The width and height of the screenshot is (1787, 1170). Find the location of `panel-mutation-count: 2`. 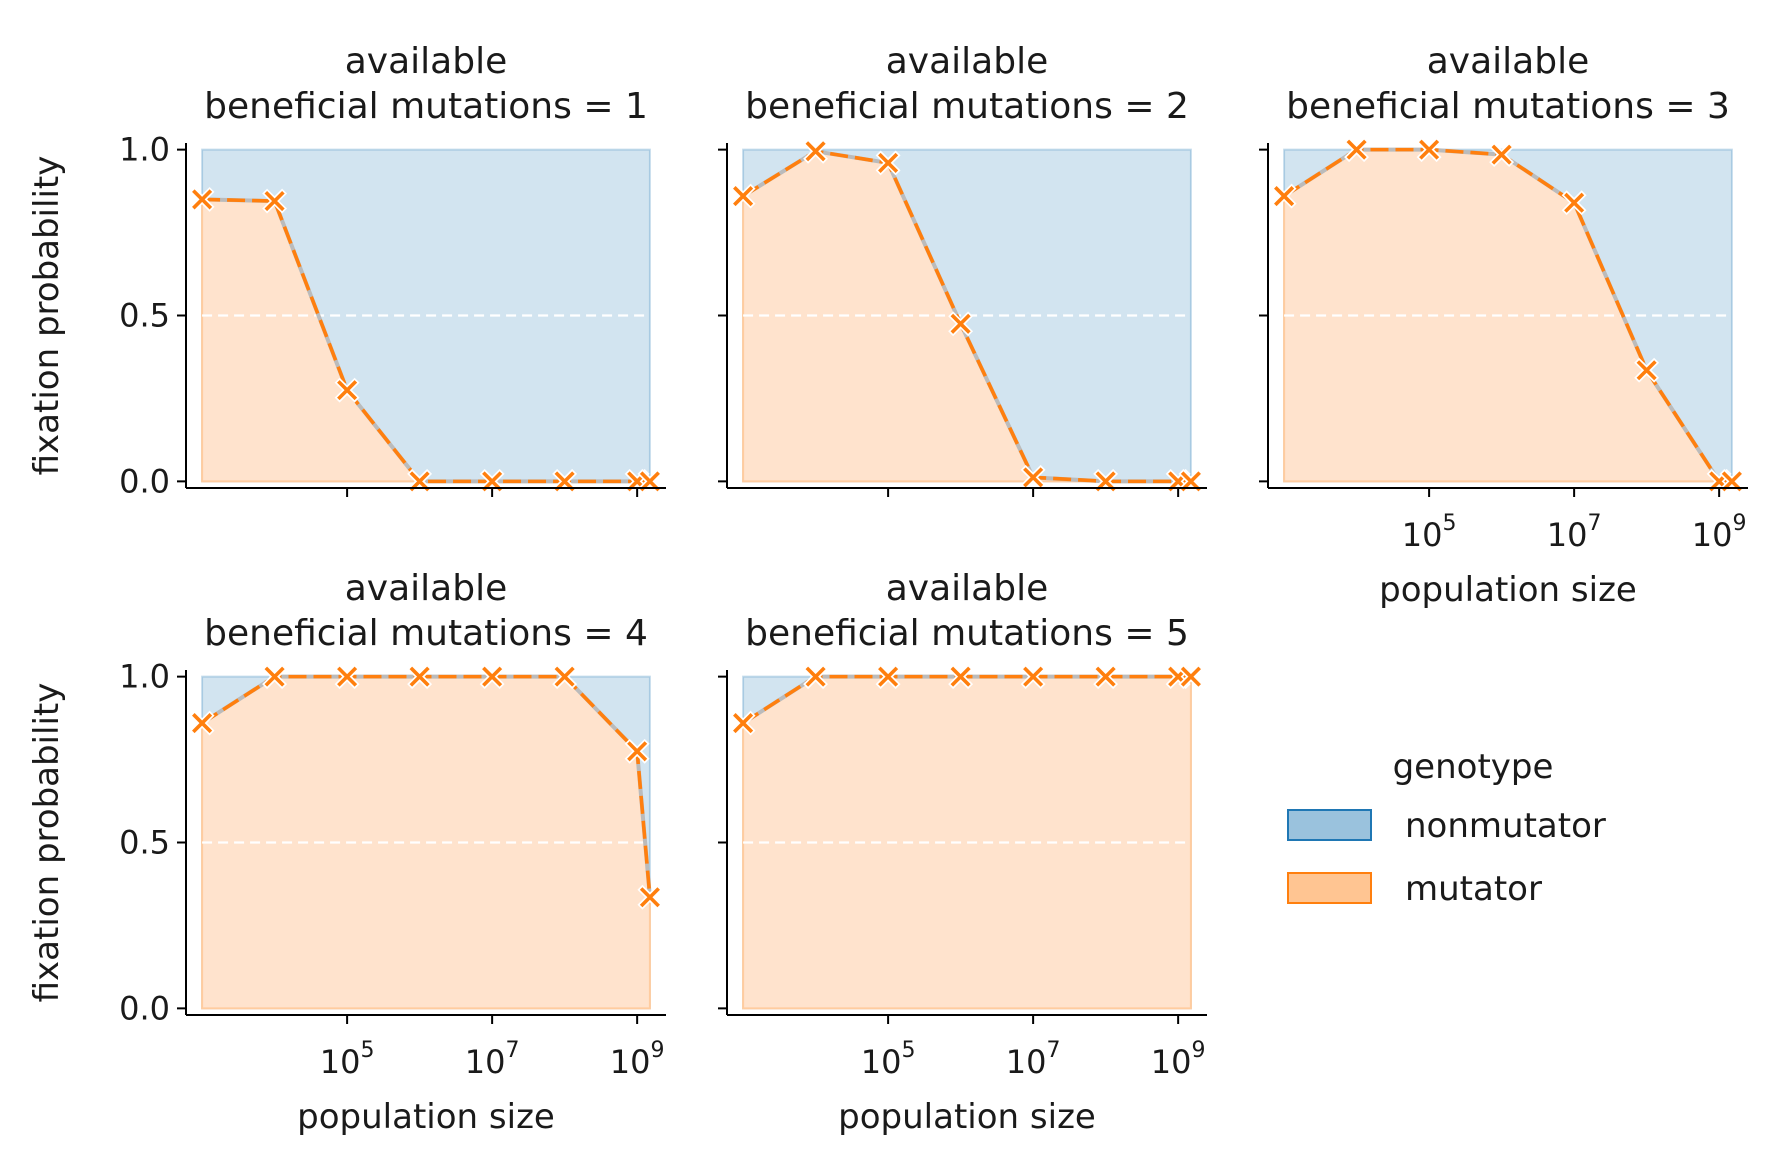

panel-mutation-count: 2 is located at coordinates (1177, 106).